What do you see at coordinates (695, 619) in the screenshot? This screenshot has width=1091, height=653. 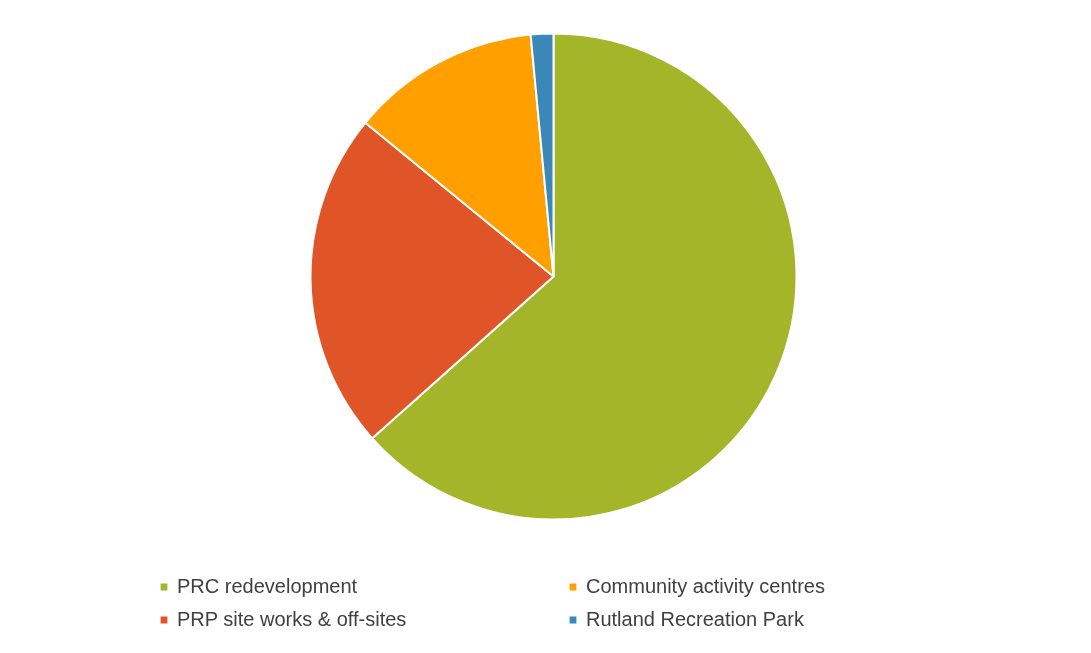 I see `legend-label: Rutland Recreation Park` at bounding box center [695, 619].